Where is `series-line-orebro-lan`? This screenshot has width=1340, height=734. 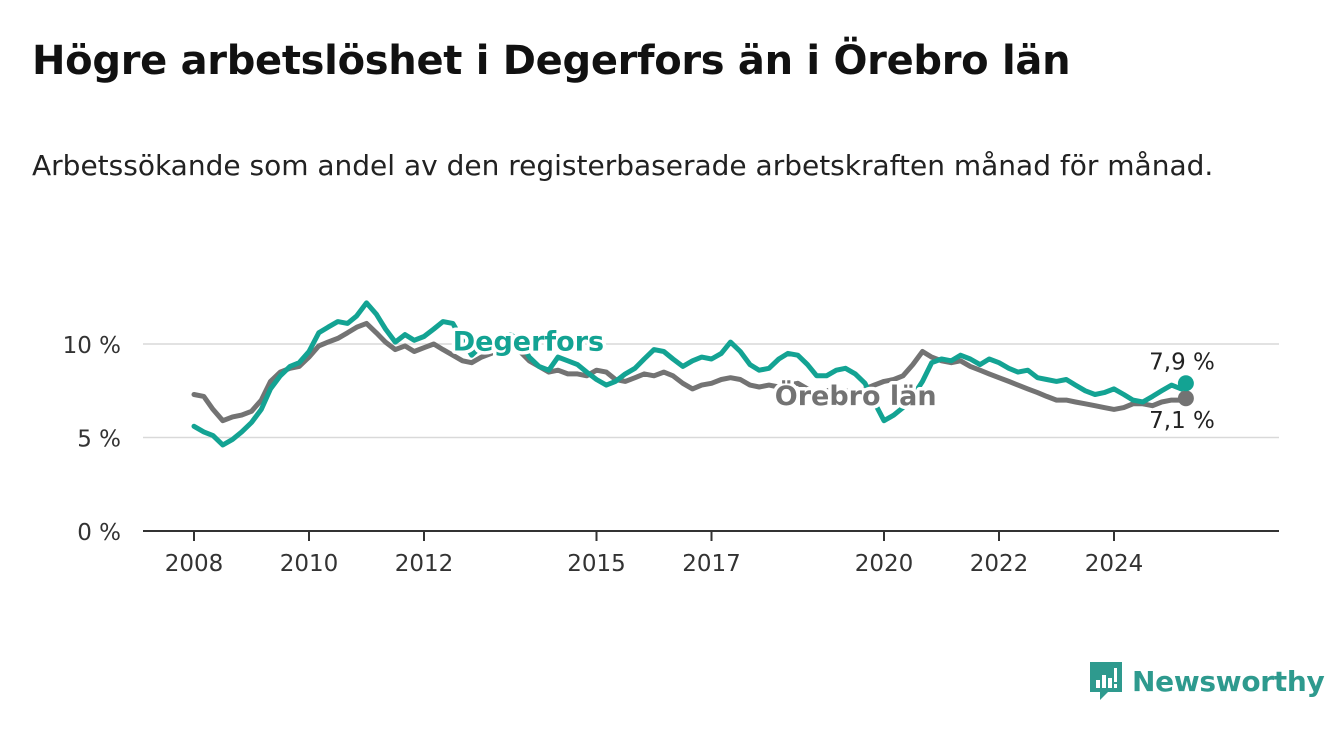 series-line-orebro-lan is located at coordinates (690, 372).